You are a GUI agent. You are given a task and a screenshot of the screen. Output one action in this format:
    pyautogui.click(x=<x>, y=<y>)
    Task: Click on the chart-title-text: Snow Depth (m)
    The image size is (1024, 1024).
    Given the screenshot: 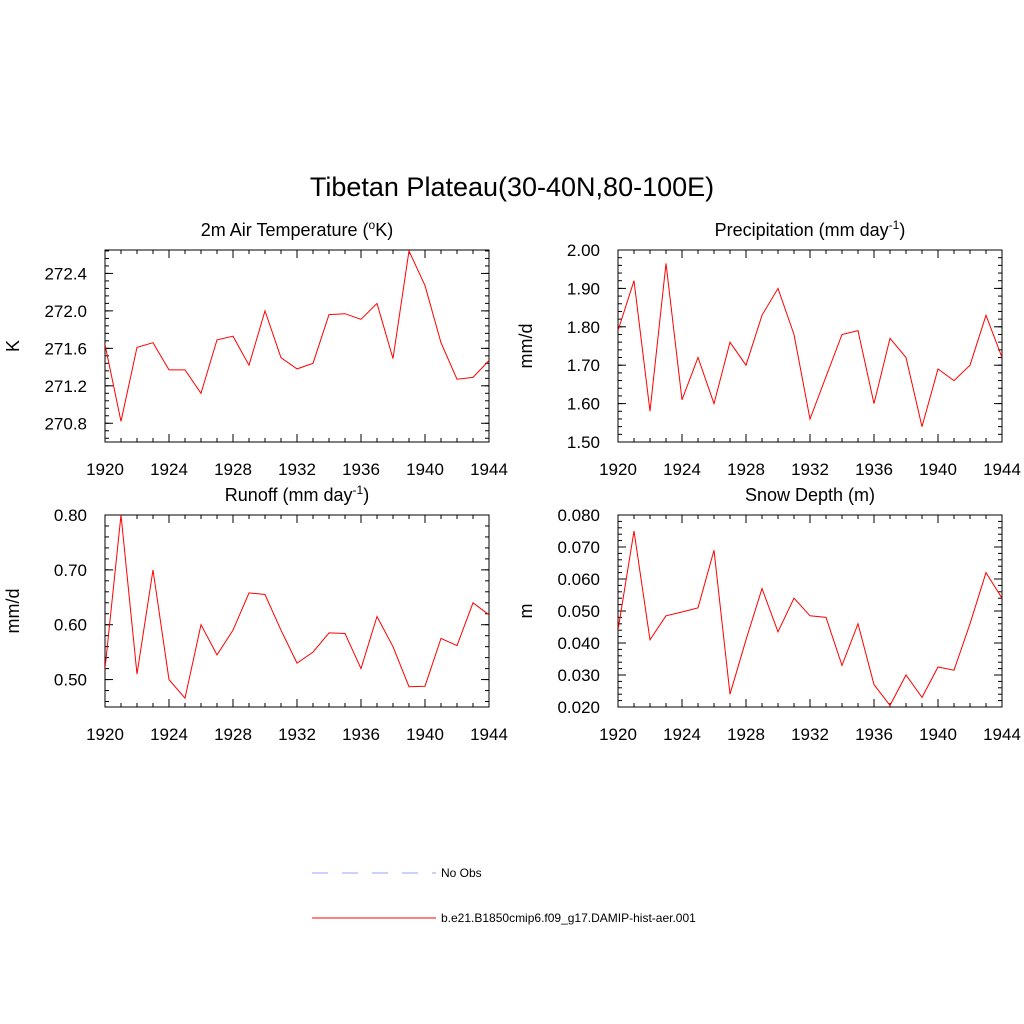 What is the action you would take?
    pyautogui.click(x=810, y=495)
    